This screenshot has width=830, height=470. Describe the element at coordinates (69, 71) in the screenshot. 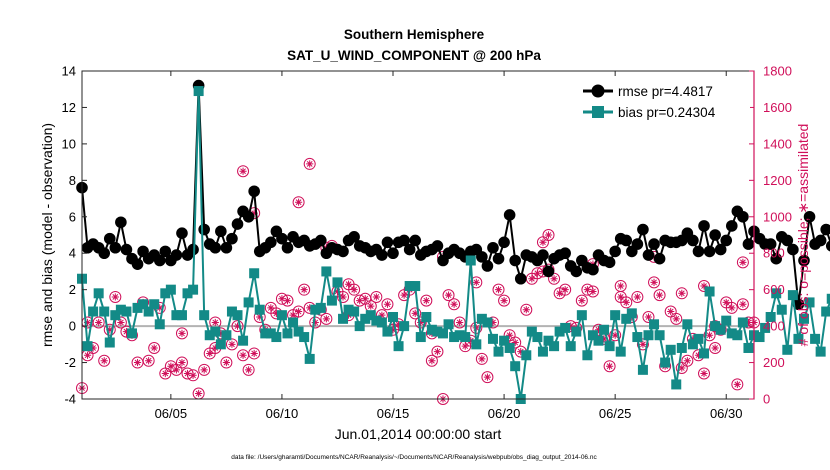

I see `y-tick-label: 14` at that location.